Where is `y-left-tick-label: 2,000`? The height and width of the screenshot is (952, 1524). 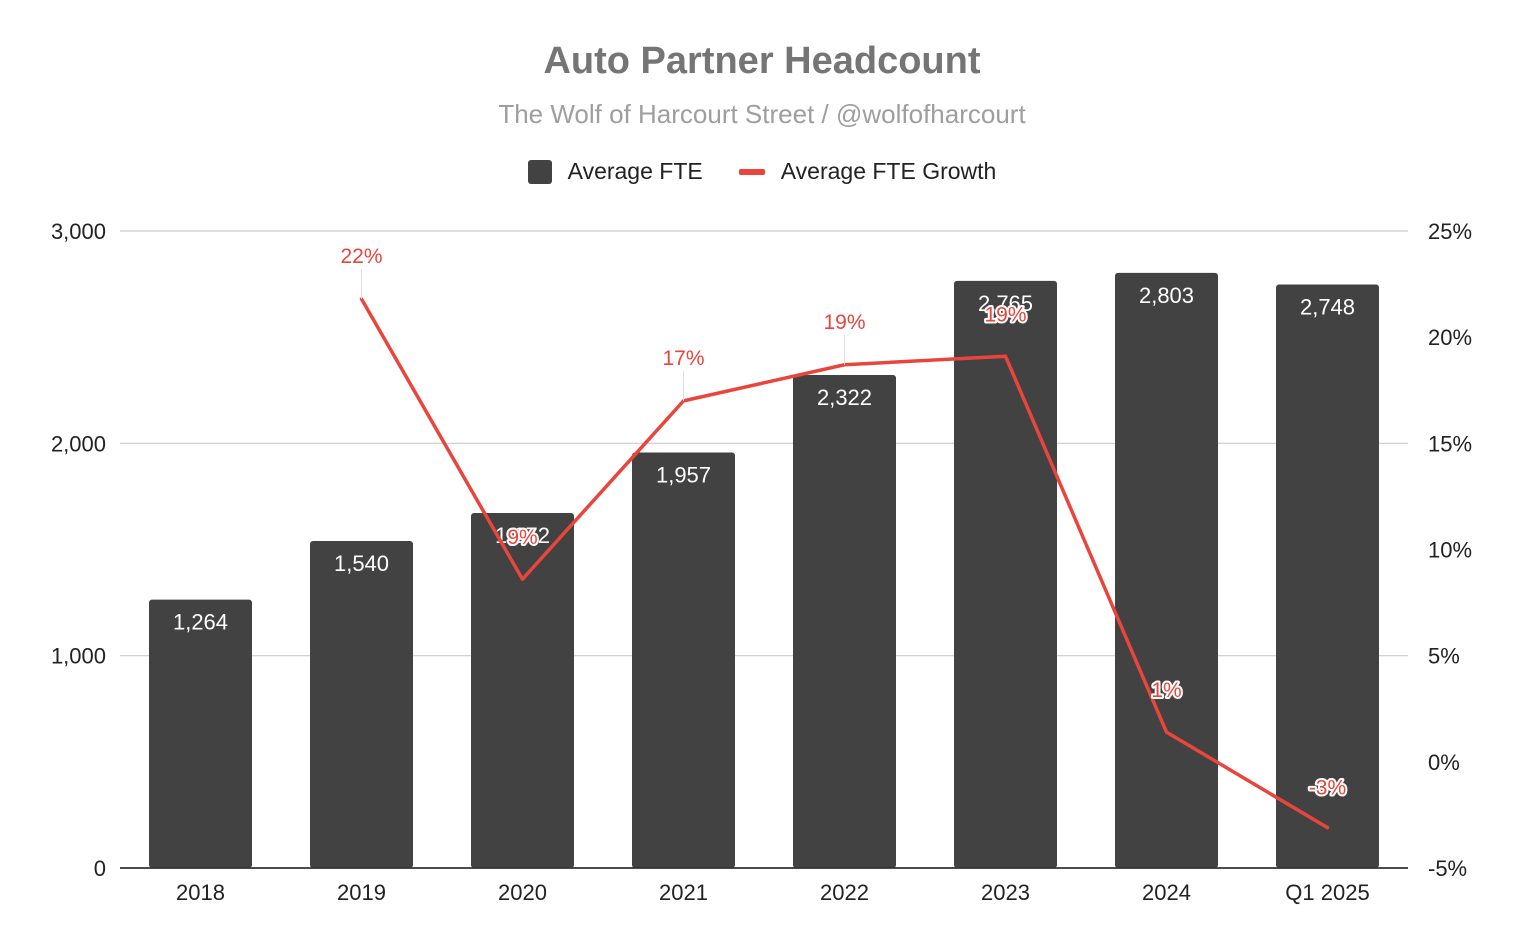
y-left-tick-label: 2,000 is located at coordinates (78, 443).